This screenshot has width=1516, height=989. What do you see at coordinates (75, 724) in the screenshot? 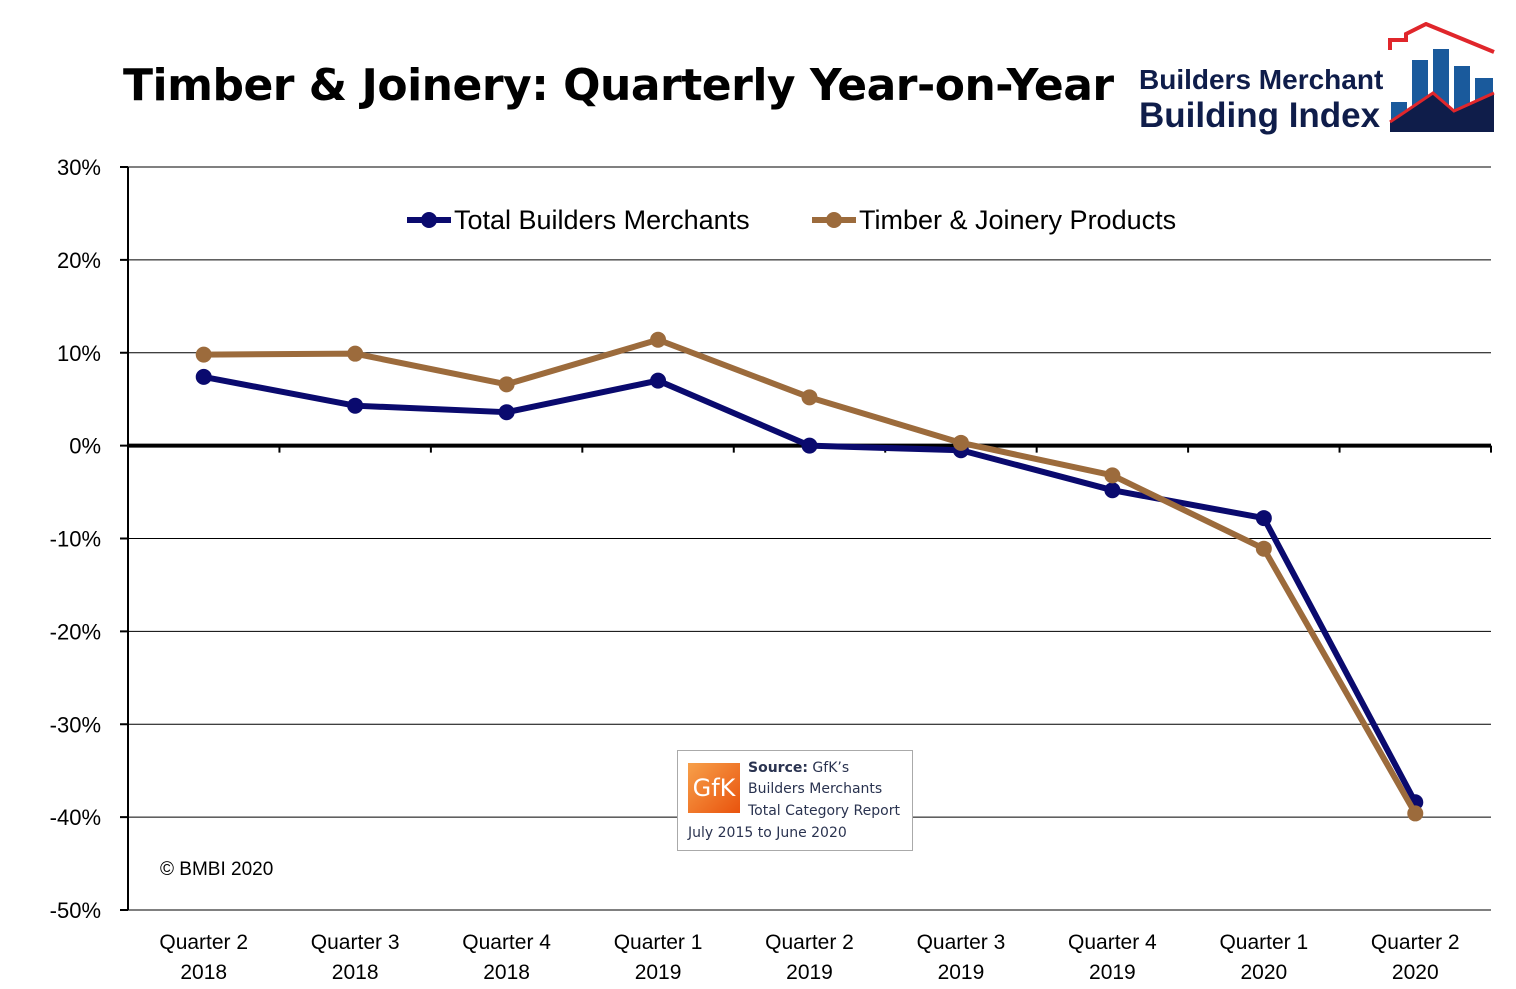
I see `y-tick-label: -30%` at bounding box center [75, 724].